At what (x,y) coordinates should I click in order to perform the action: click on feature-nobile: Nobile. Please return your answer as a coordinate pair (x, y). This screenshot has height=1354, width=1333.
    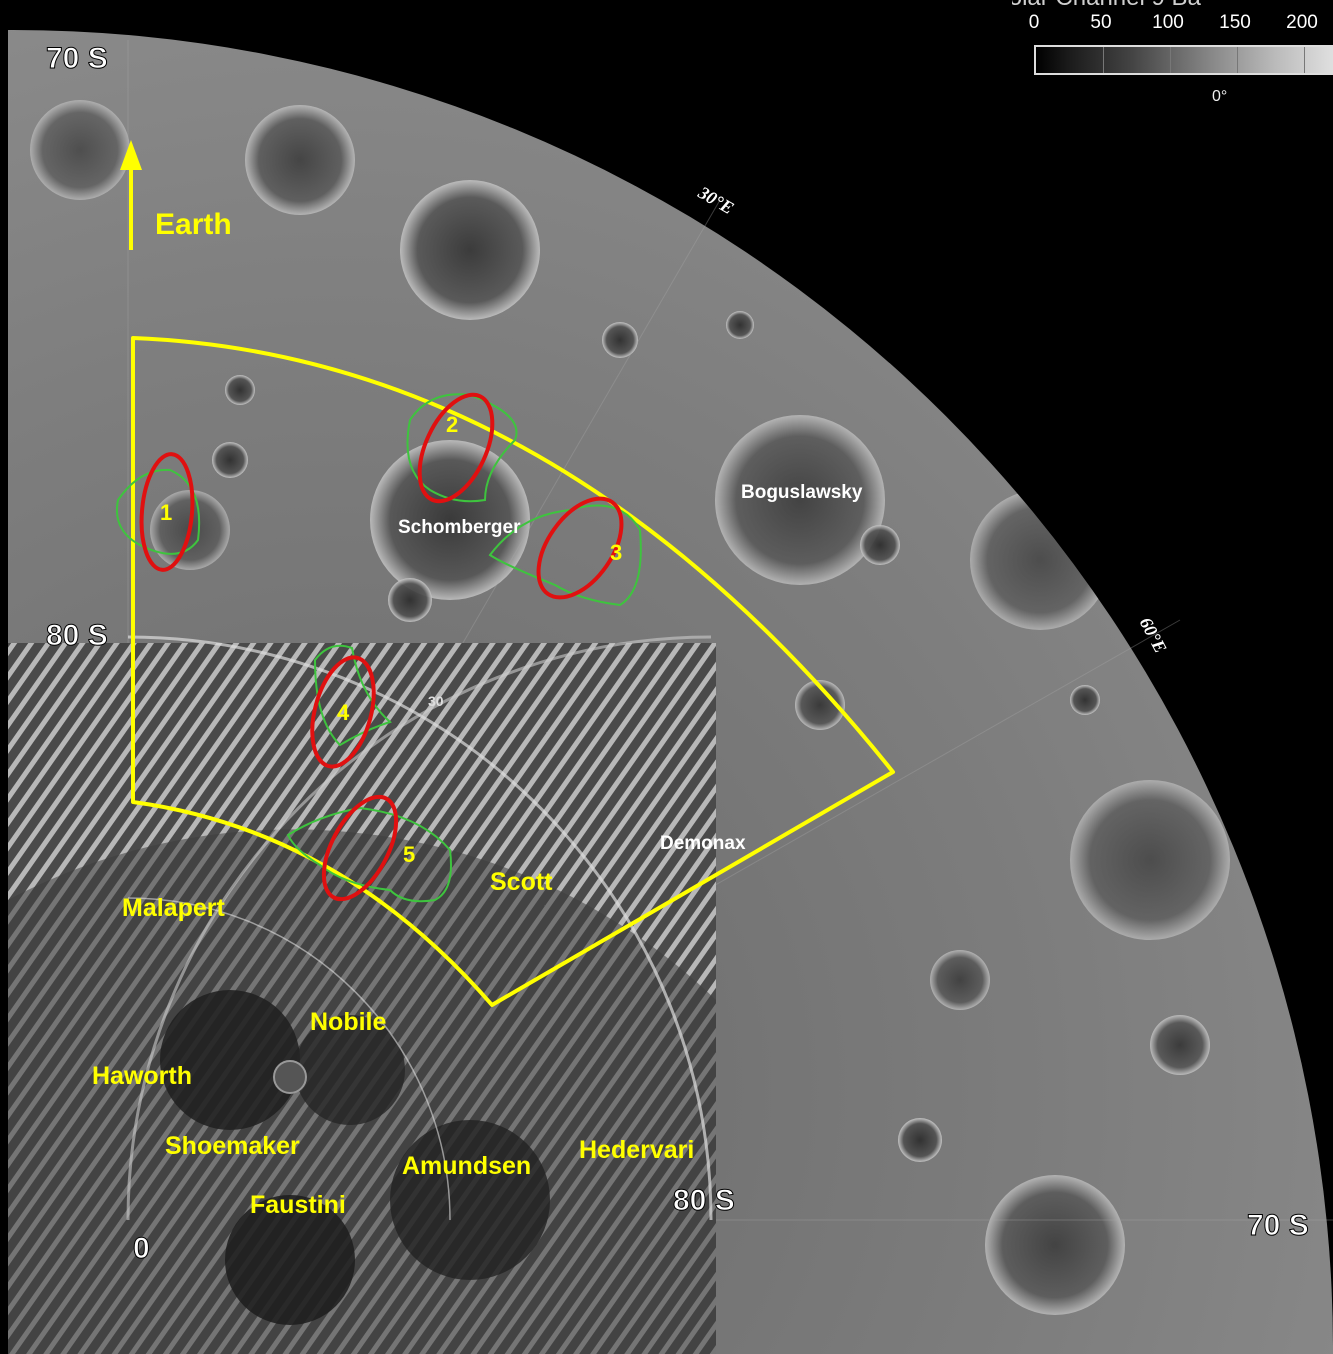
    Looking at the image, I should click on (348, 1022).